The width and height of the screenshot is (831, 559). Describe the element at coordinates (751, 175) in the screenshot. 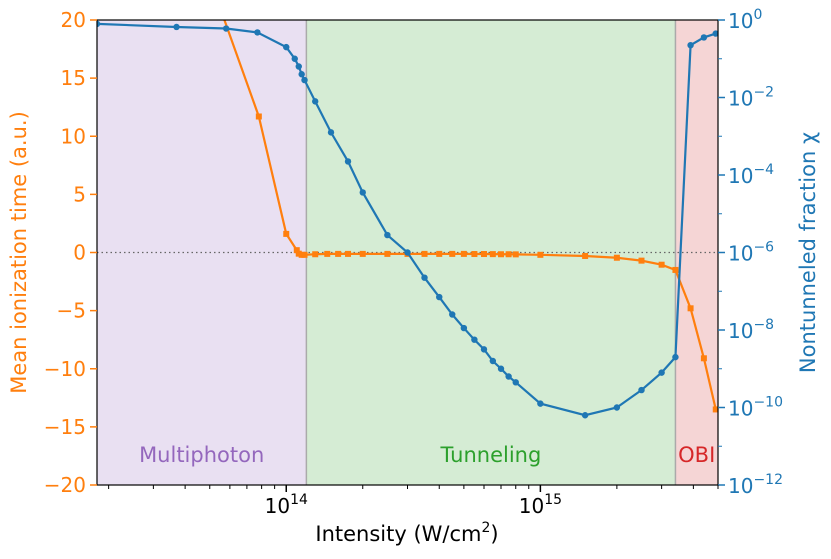

I see `right-tick-label: 10⁻⁴` at that location.